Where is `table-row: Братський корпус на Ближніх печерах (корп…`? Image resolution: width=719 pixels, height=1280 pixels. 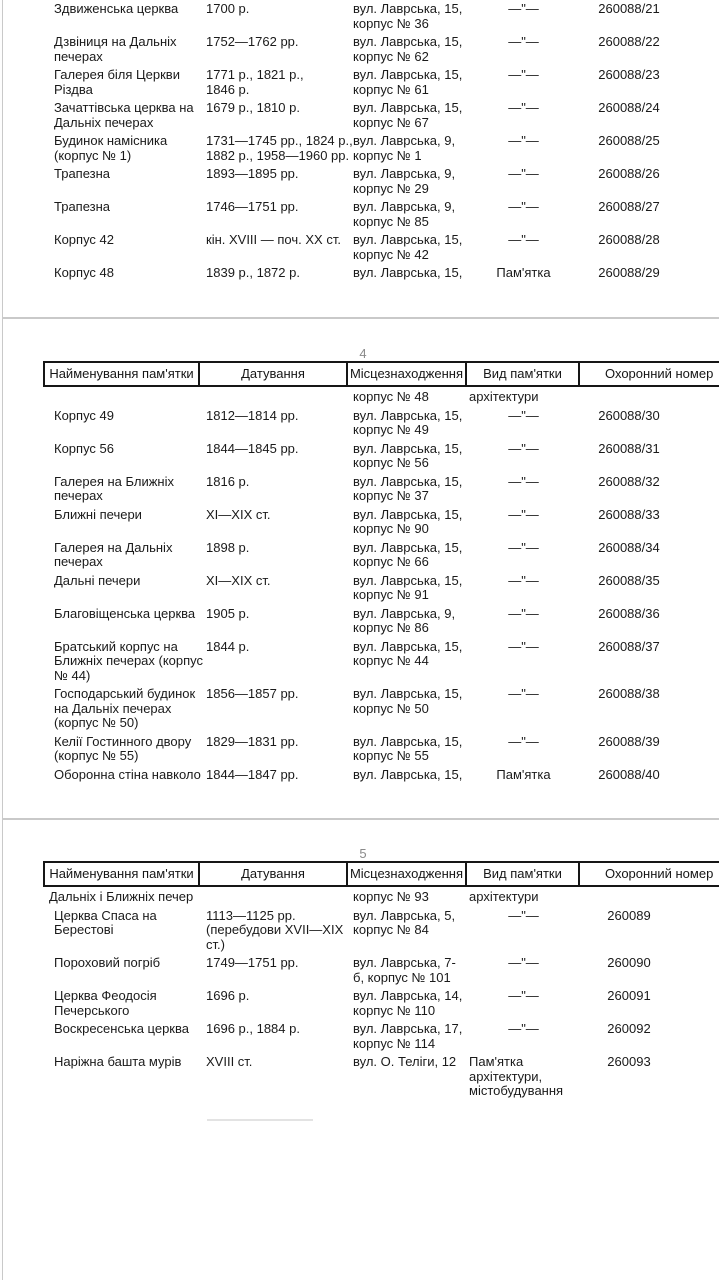 table-row: Братський корпус на Ближніх печерах (корп… is located at coordinates (381, 661).